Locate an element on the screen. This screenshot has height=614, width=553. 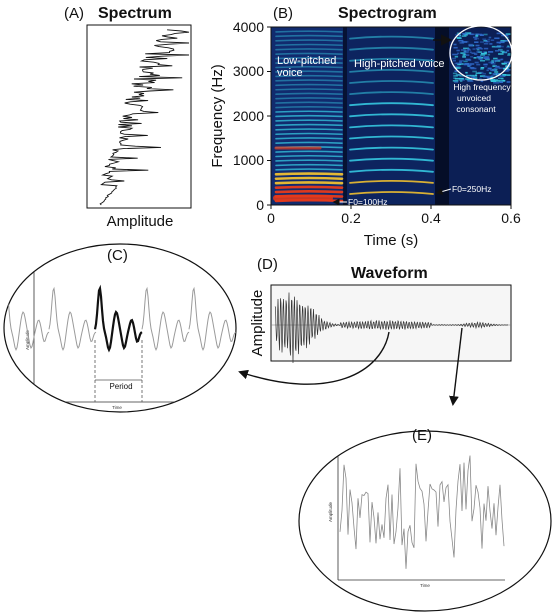
panel-c-xlabel: Time is located at coordinates (117, 407).